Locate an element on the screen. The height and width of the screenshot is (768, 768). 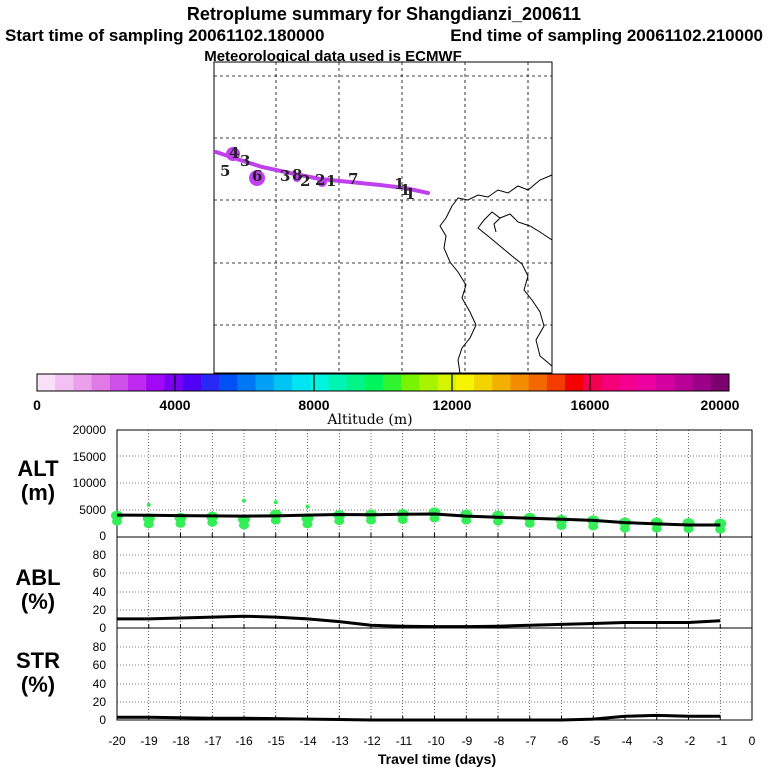
str-series-line is located at coordinates (419, 717).